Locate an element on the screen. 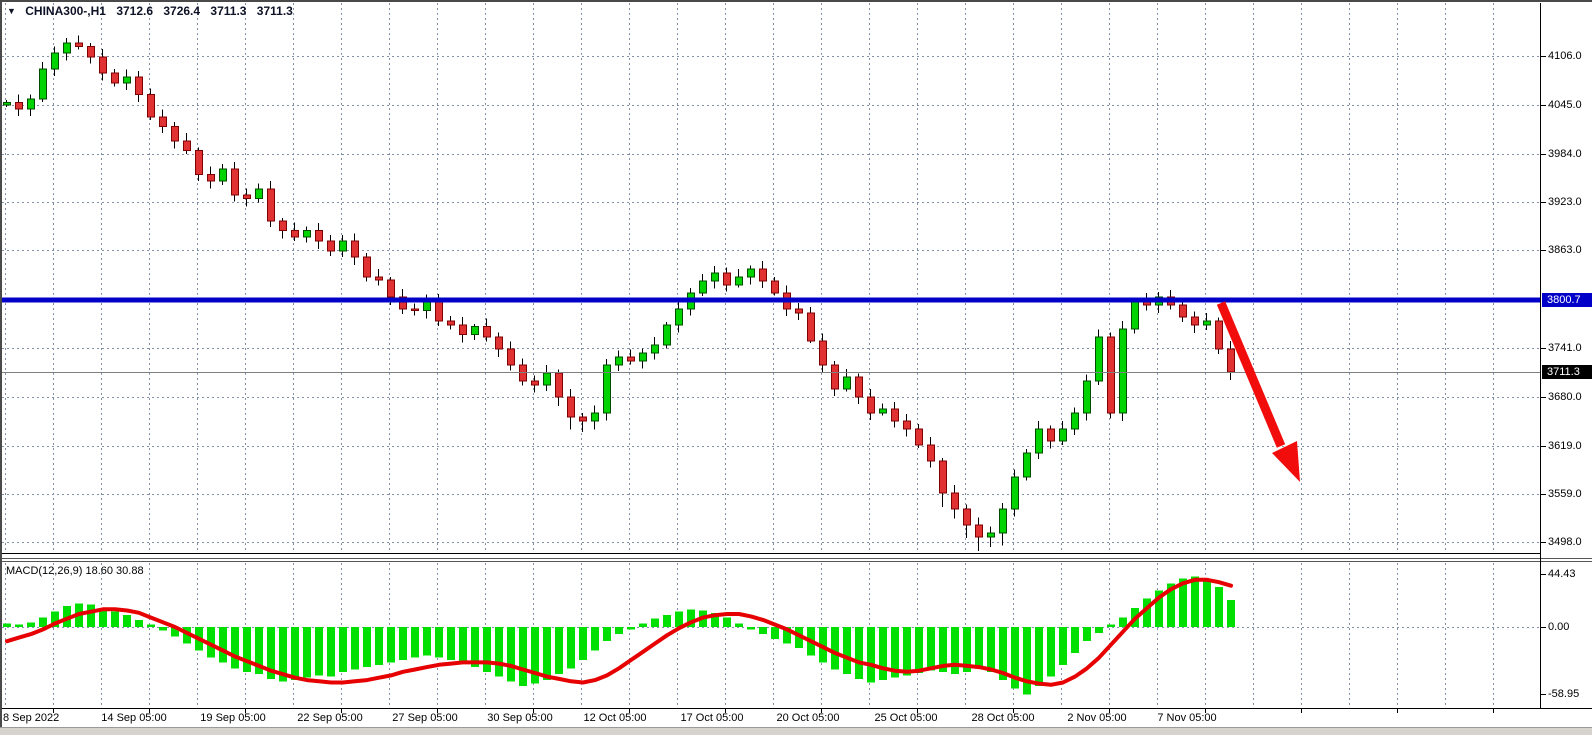 The width and height of the screenshot is (1592, 735). window-border-top is located at coordinates (796, 1).